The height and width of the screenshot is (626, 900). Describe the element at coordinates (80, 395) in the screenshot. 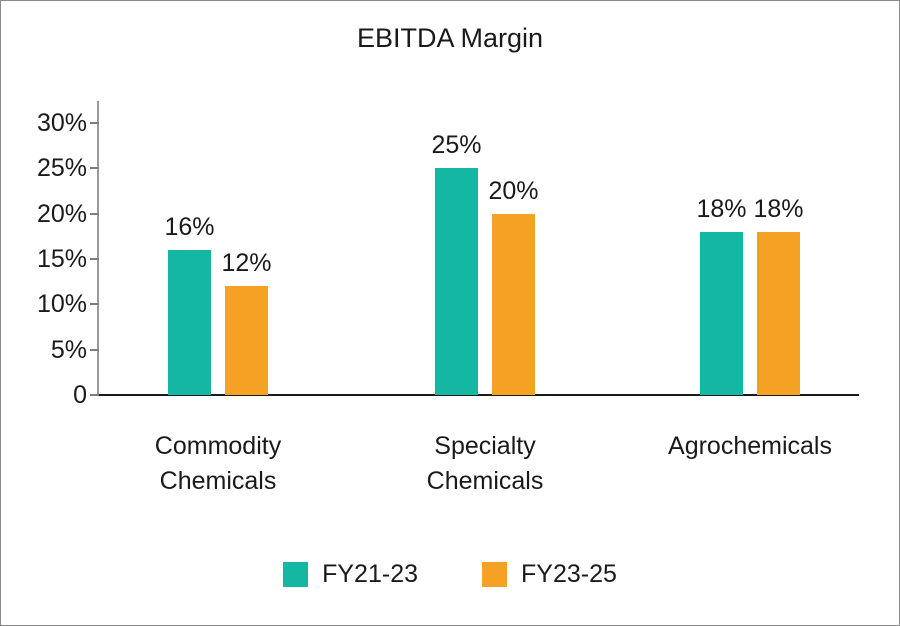

I see `y-tick-label: 0` at that location.